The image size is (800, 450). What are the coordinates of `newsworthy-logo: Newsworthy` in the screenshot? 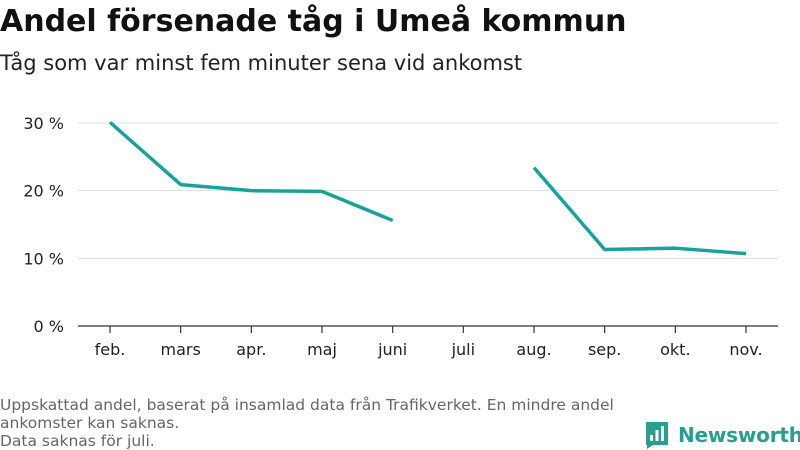 It's located at (722, 435).